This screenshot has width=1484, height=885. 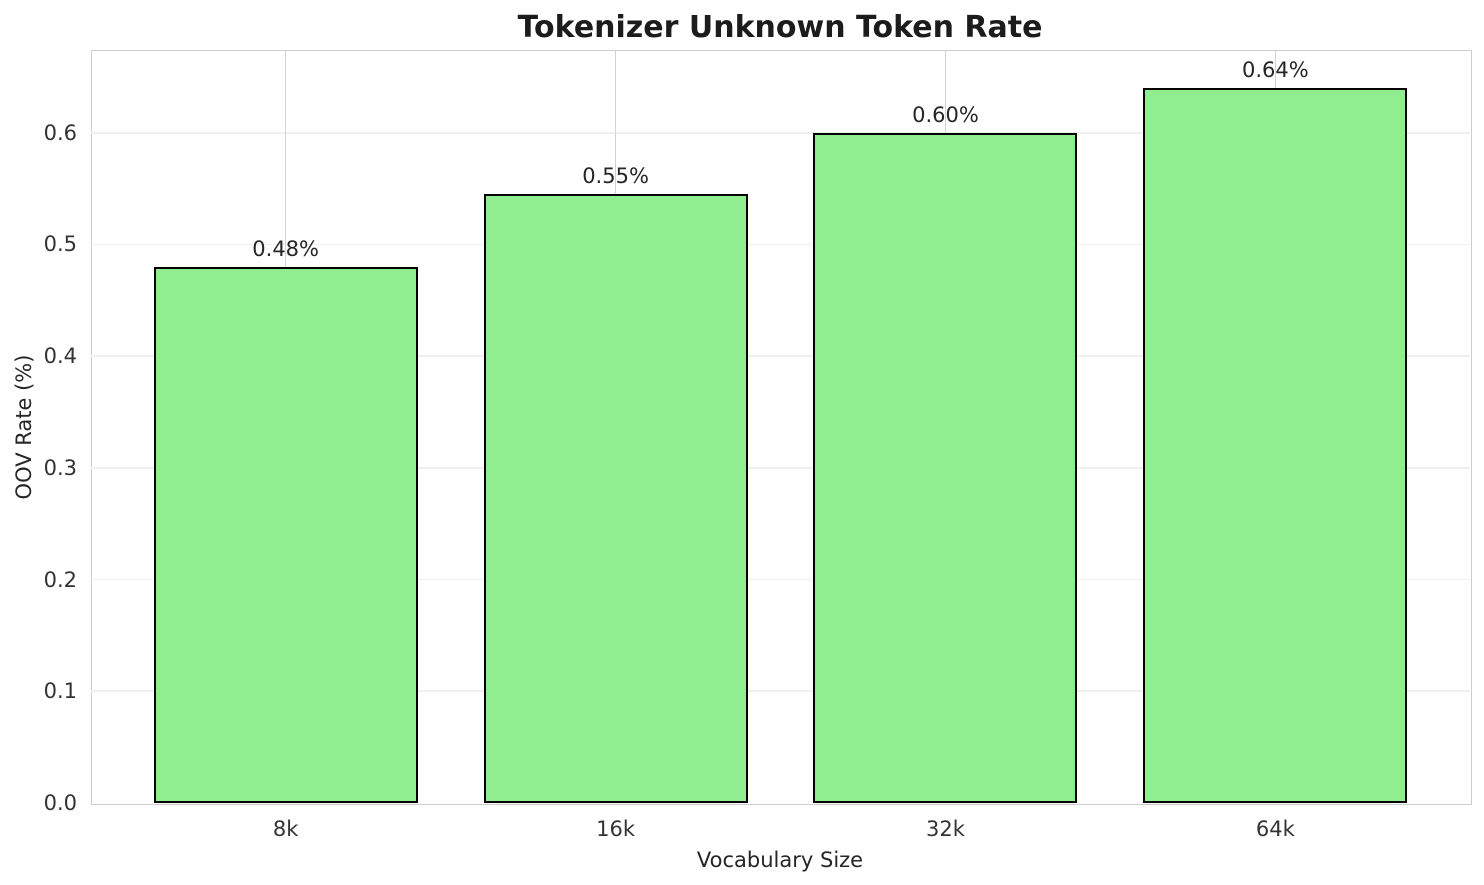 What do you see at coordinates (1275, 69) in the screenshot?
I see `bar-value-label: 0.64%` at bounding box center [1275, 69].